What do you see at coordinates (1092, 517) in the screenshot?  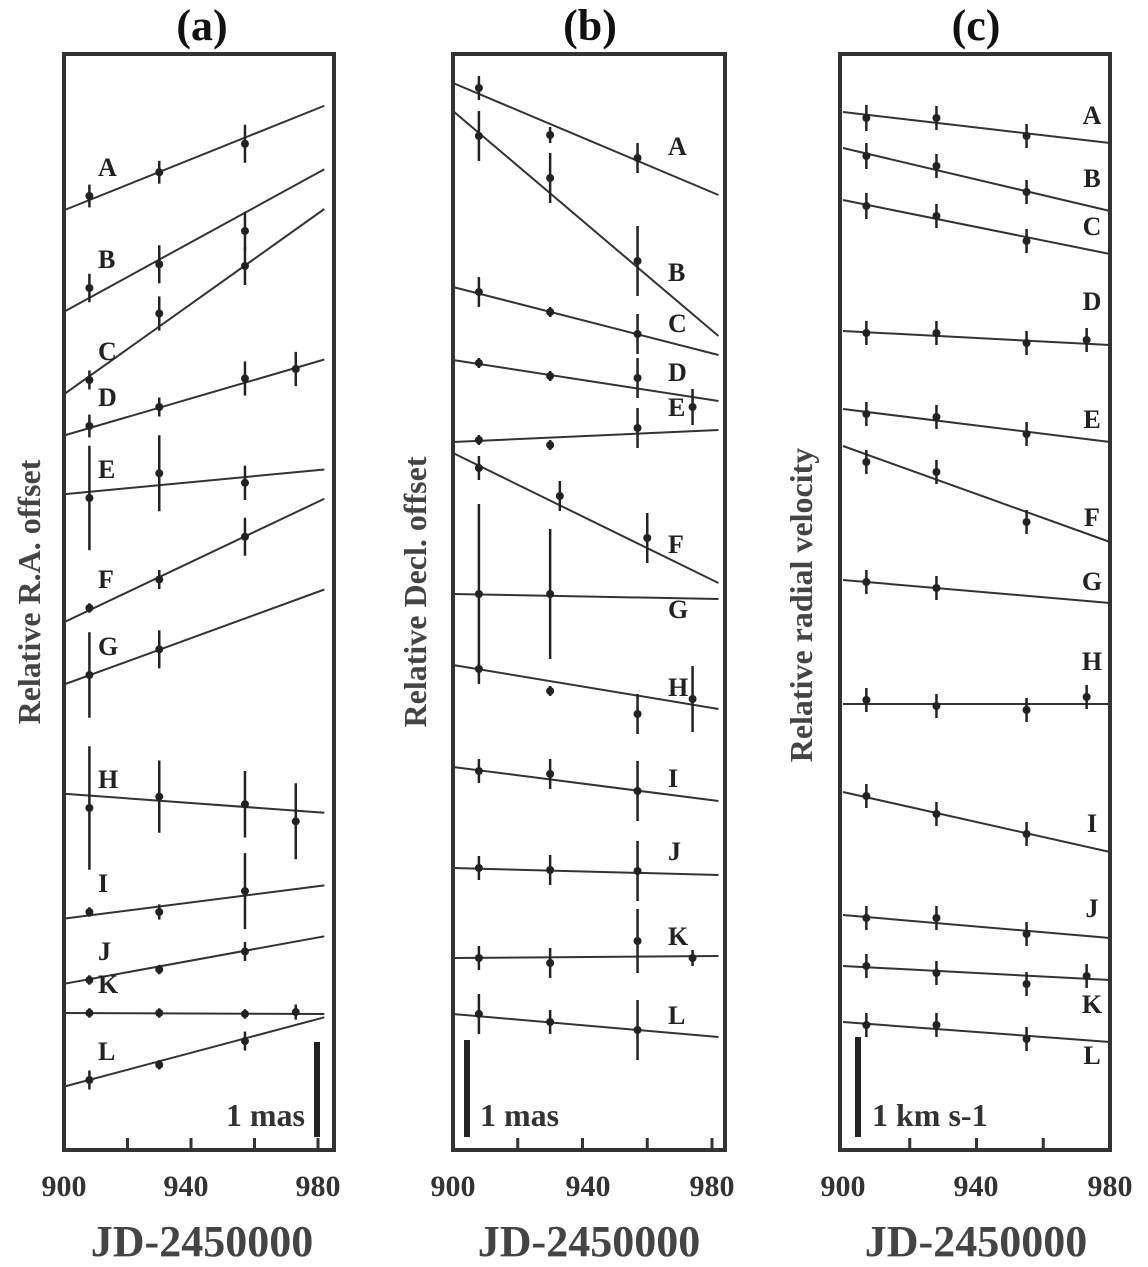 I see `panel-c-series-label-F: F` at bounding box center [1092, 517].